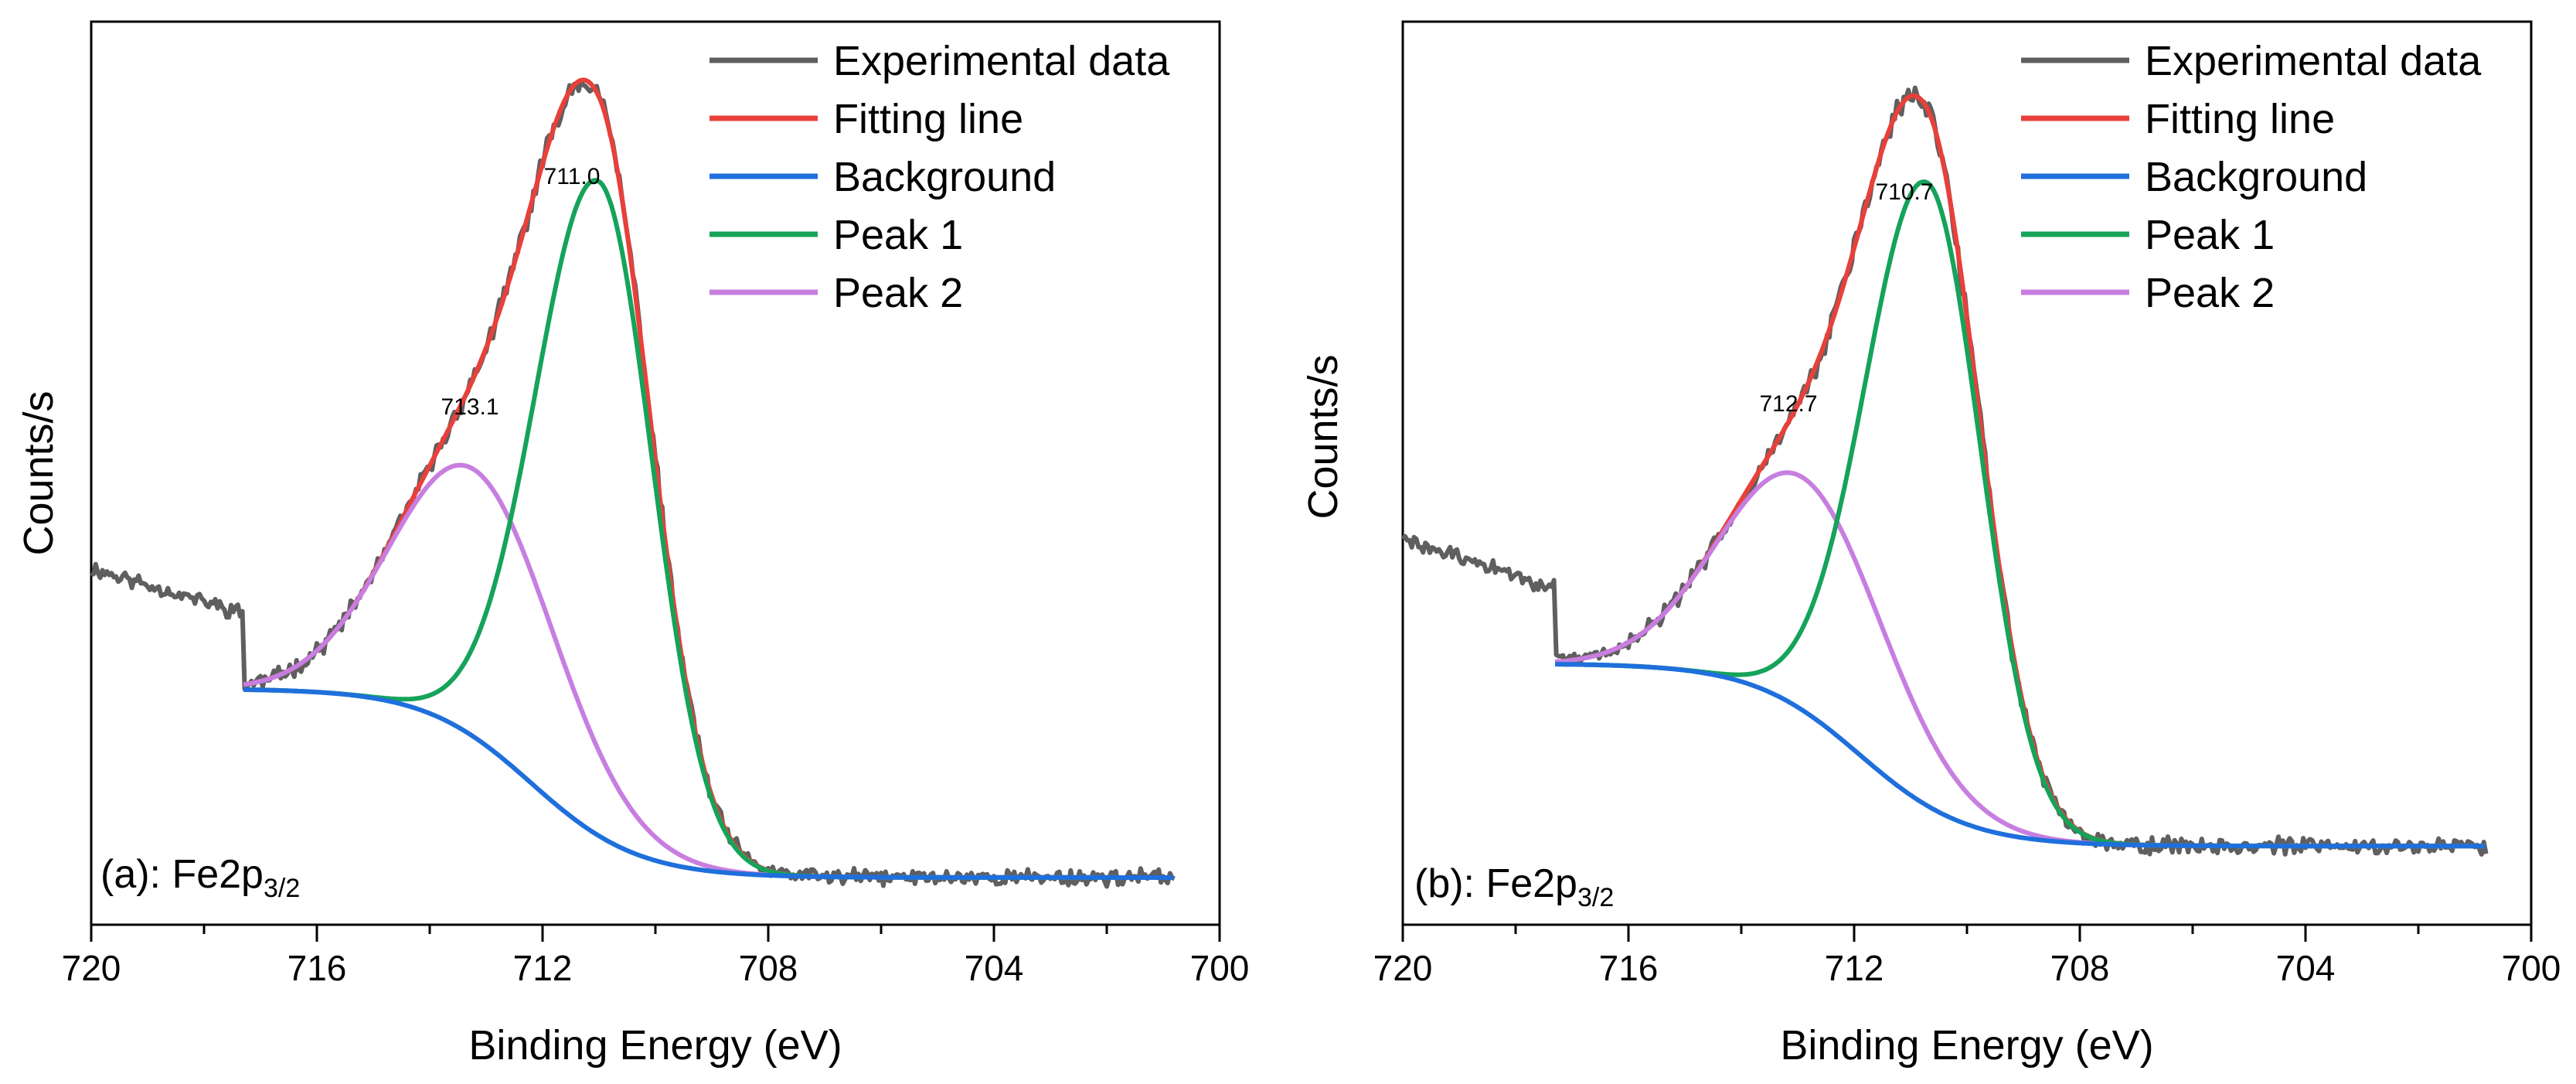 This screenshot has width=2576, height=1084. I want to click on x-axis-title-a: Binding Energy (eV), so click(655, 1045).